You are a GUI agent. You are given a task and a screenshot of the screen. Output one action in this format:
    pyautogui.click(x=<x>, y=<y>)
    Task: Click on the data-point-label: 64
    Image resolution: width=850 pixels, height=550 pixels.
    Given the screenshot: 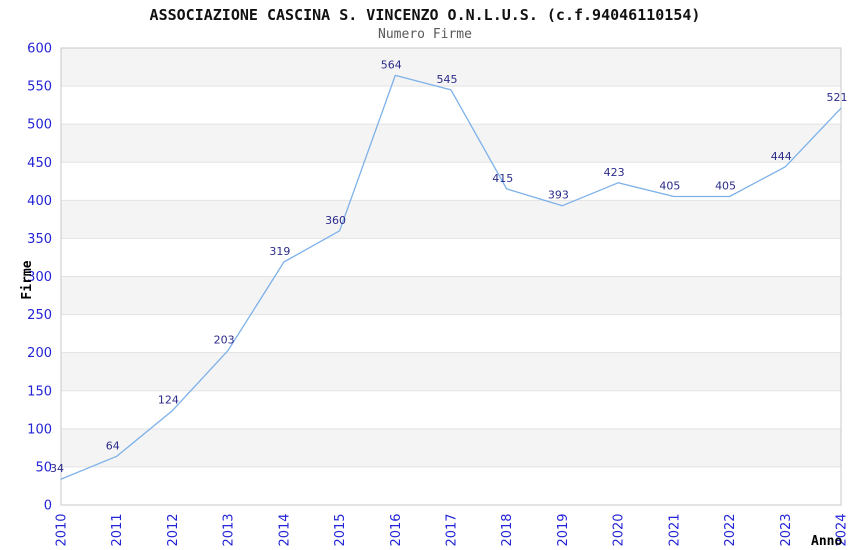 What is the action you would take?
    pyautogui.click(x=113, y=445)
    